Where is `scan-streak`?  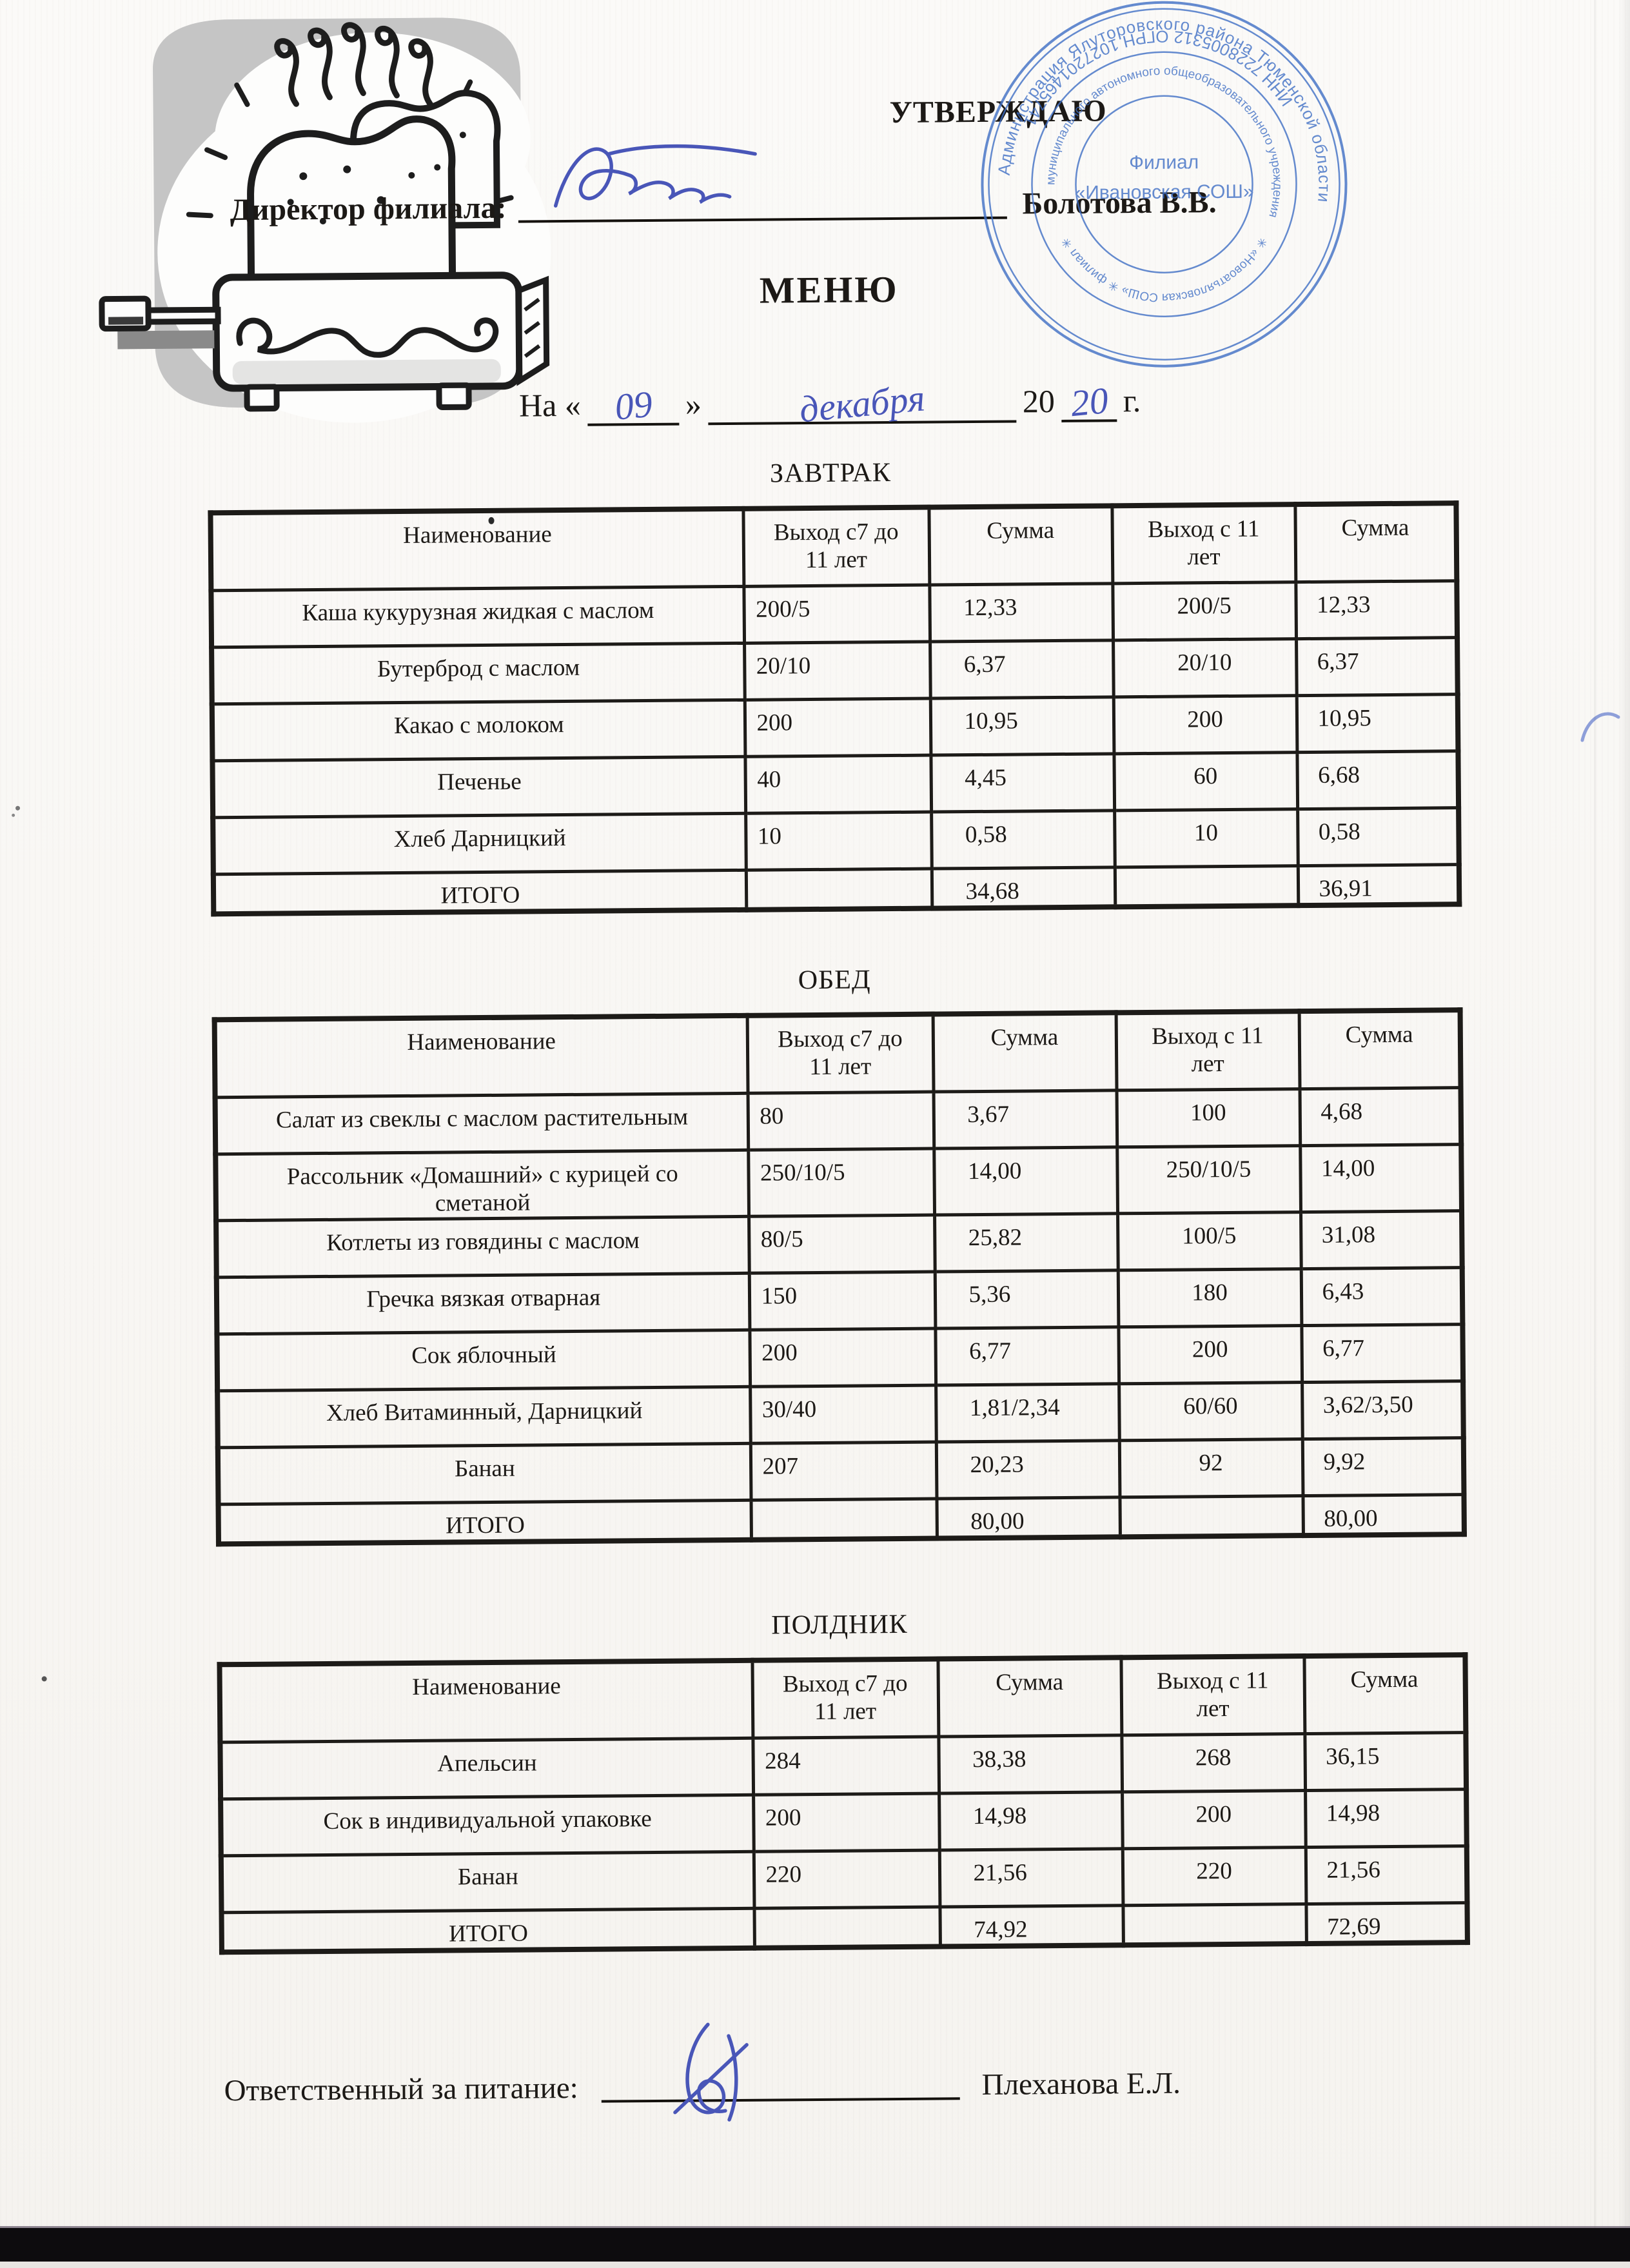 scan-streak is located at coordinates (1595, 1131).